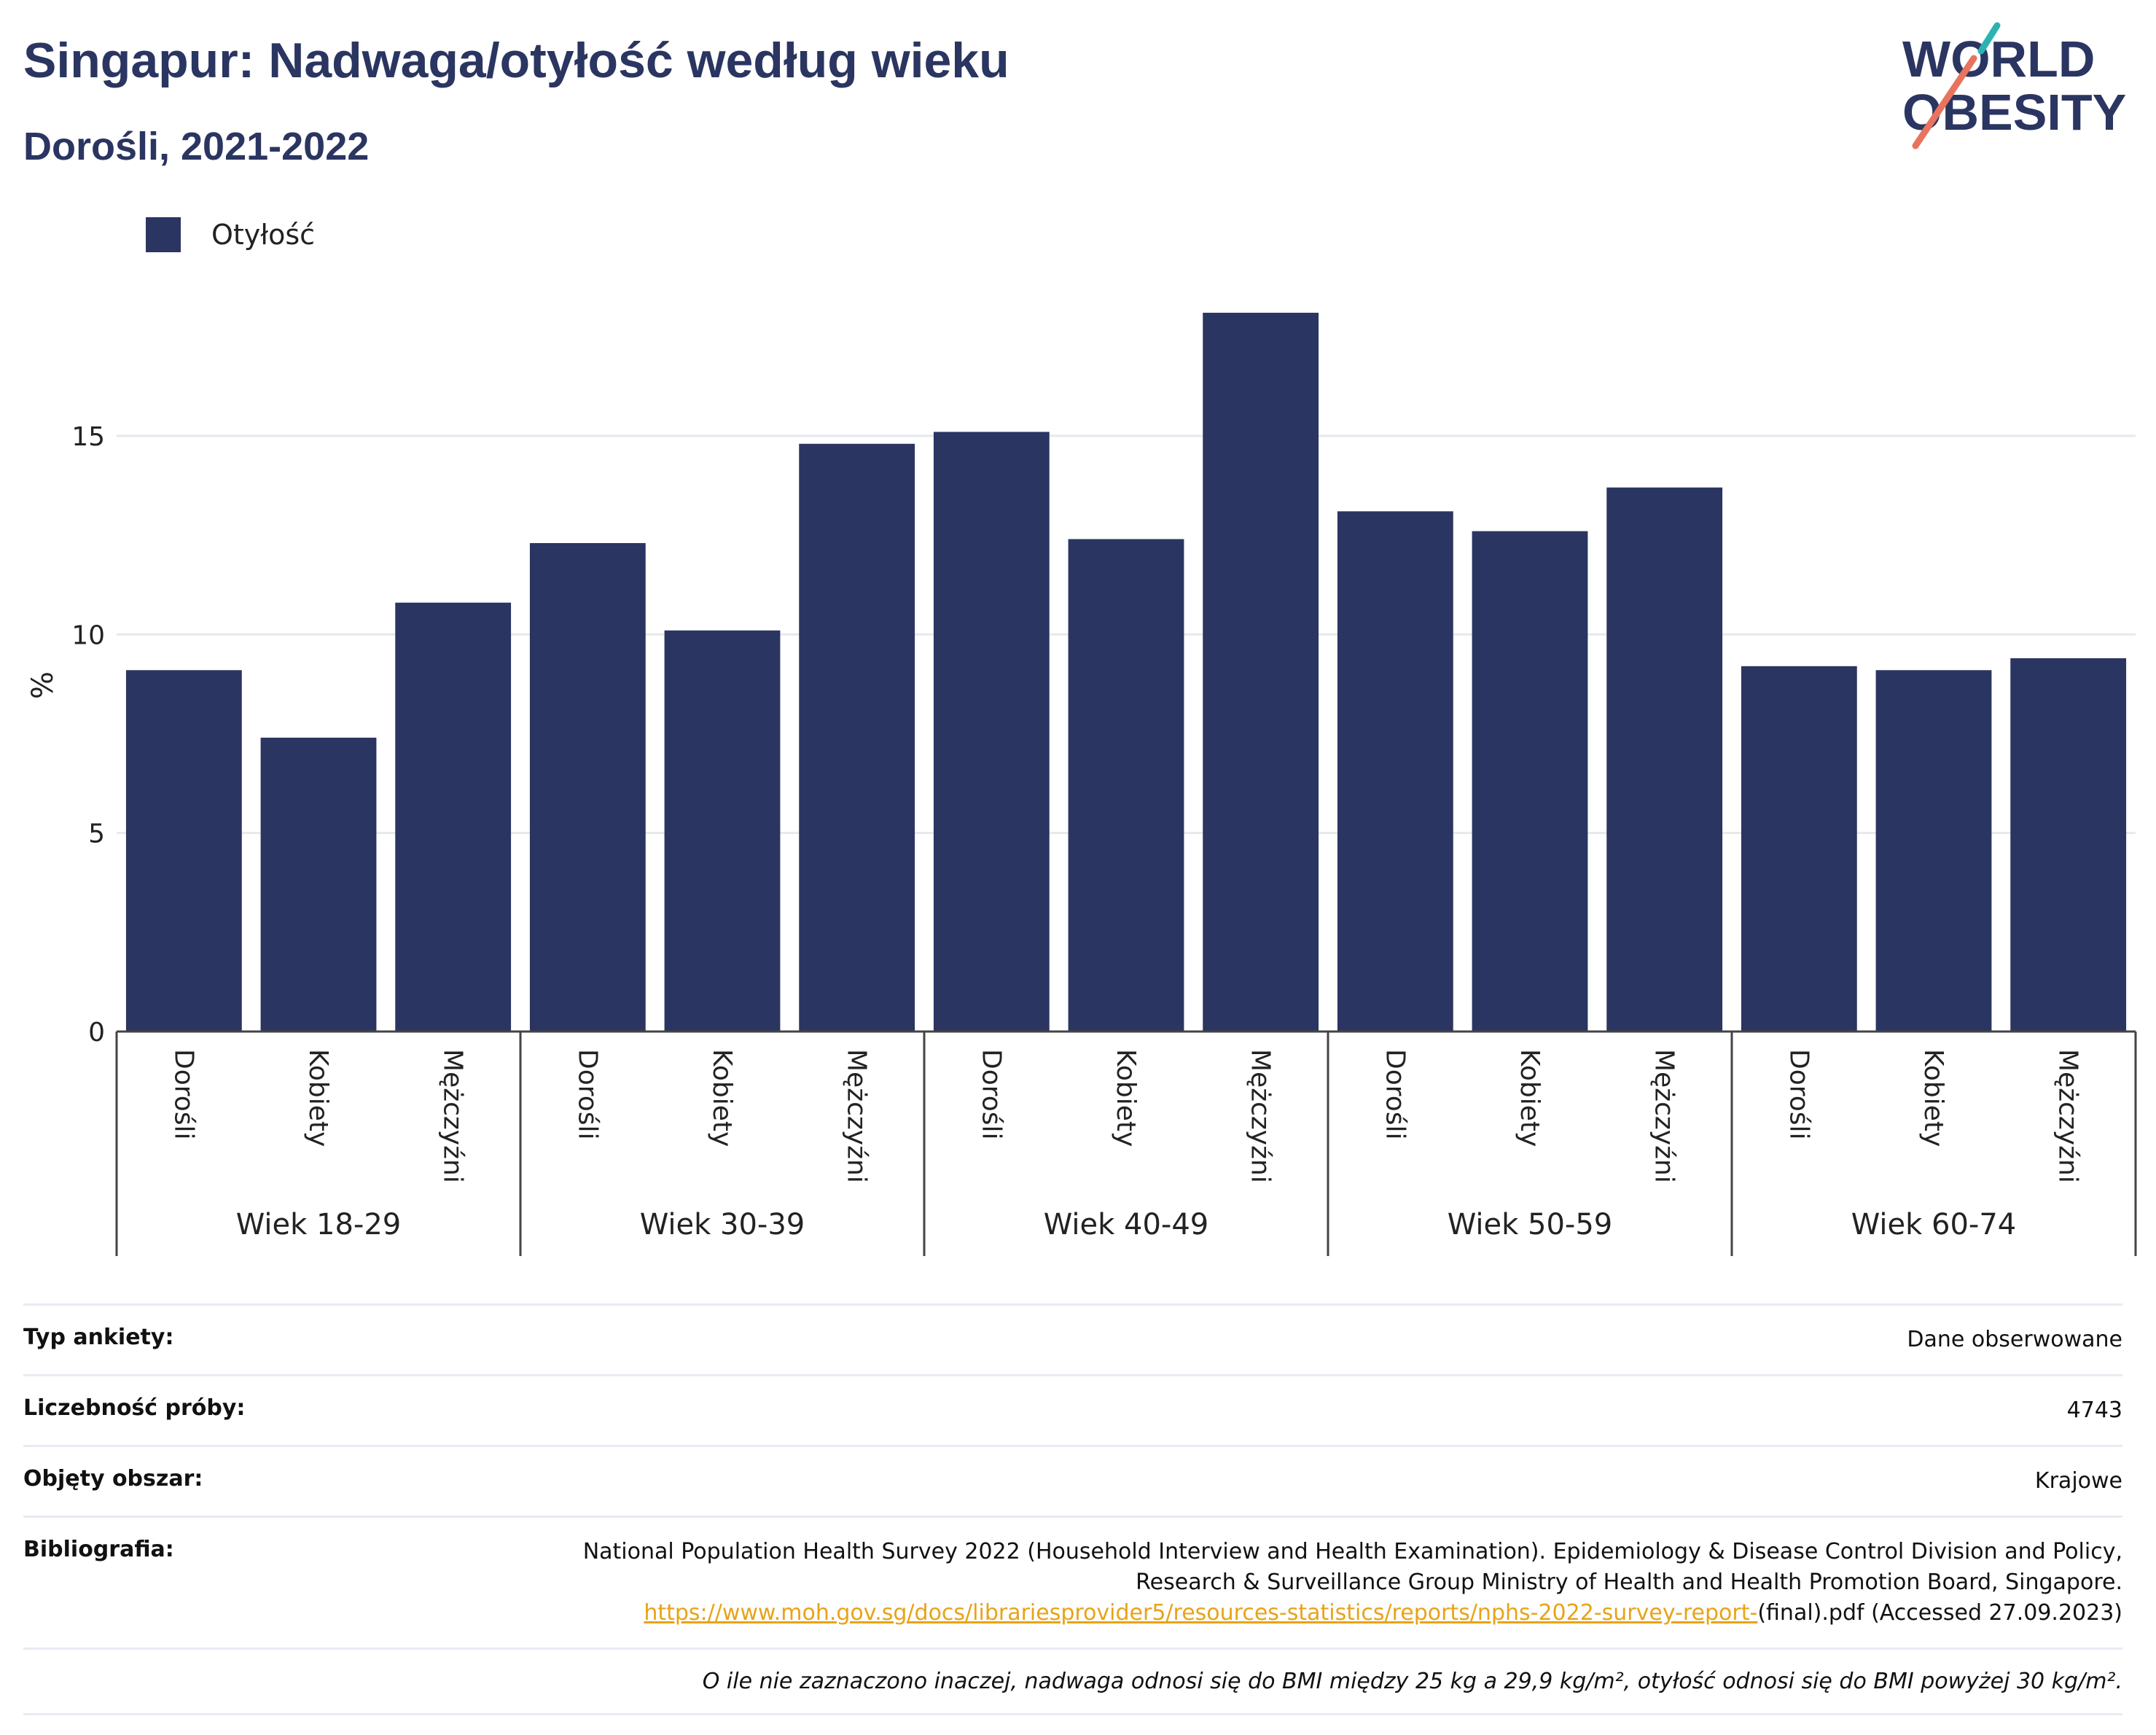  I want to click on x-tick-label-group3-cat1: Kobiety, so click(1530, 1098).